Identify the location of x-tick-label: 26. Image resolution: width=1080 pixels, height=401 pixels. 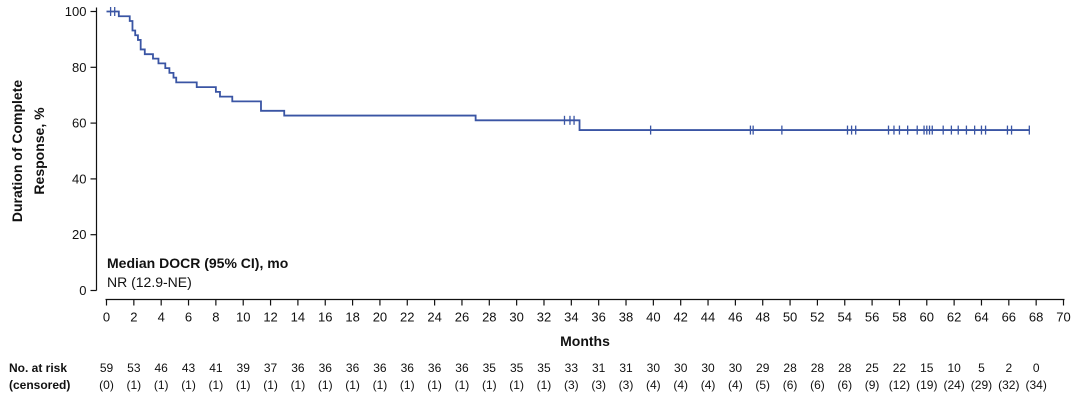
(462, 317).